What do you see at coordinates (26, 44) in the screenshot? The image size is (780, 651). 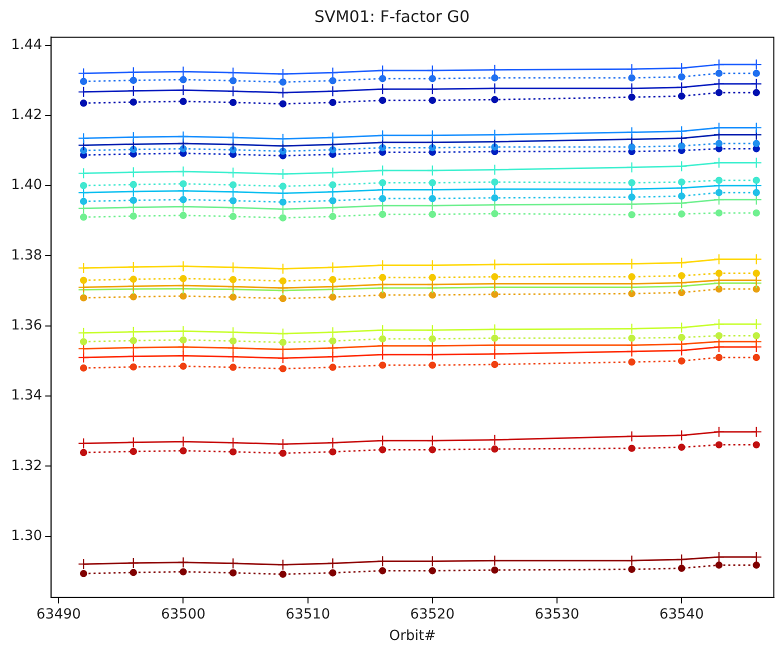 I see `y-tick-label: 1.44` at bounding box center [26, 44].